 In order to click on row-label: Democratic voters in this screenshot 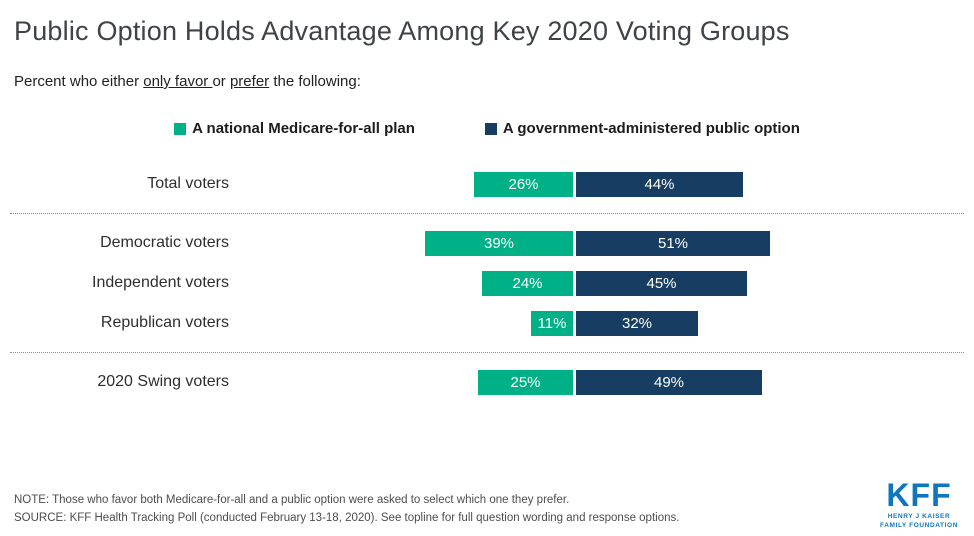, I will do `click(164, 242)`.